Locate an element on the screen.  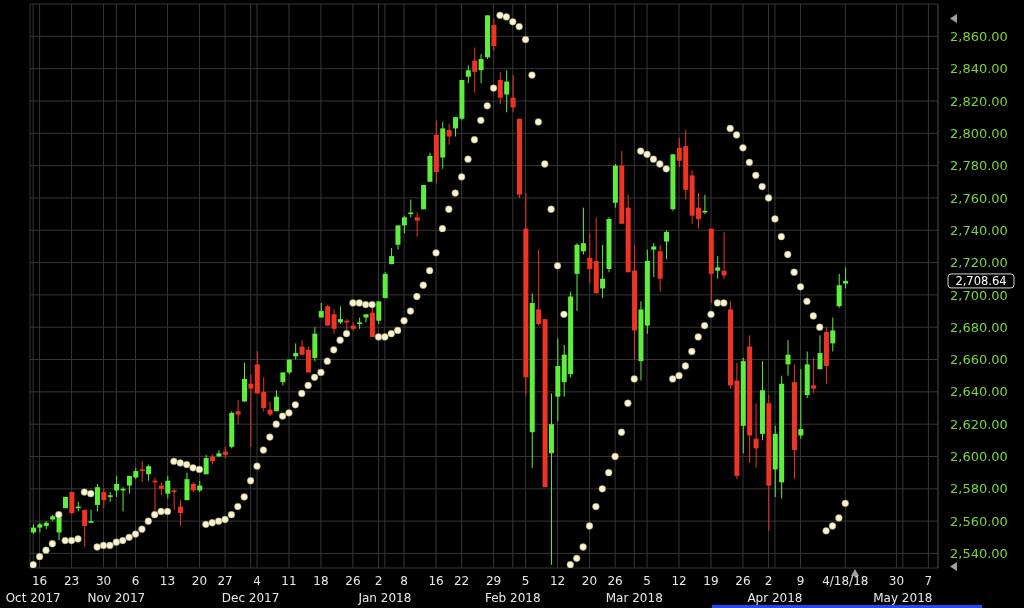
x-tick-label: Dec 2017 is located at coordinates (250, 598).